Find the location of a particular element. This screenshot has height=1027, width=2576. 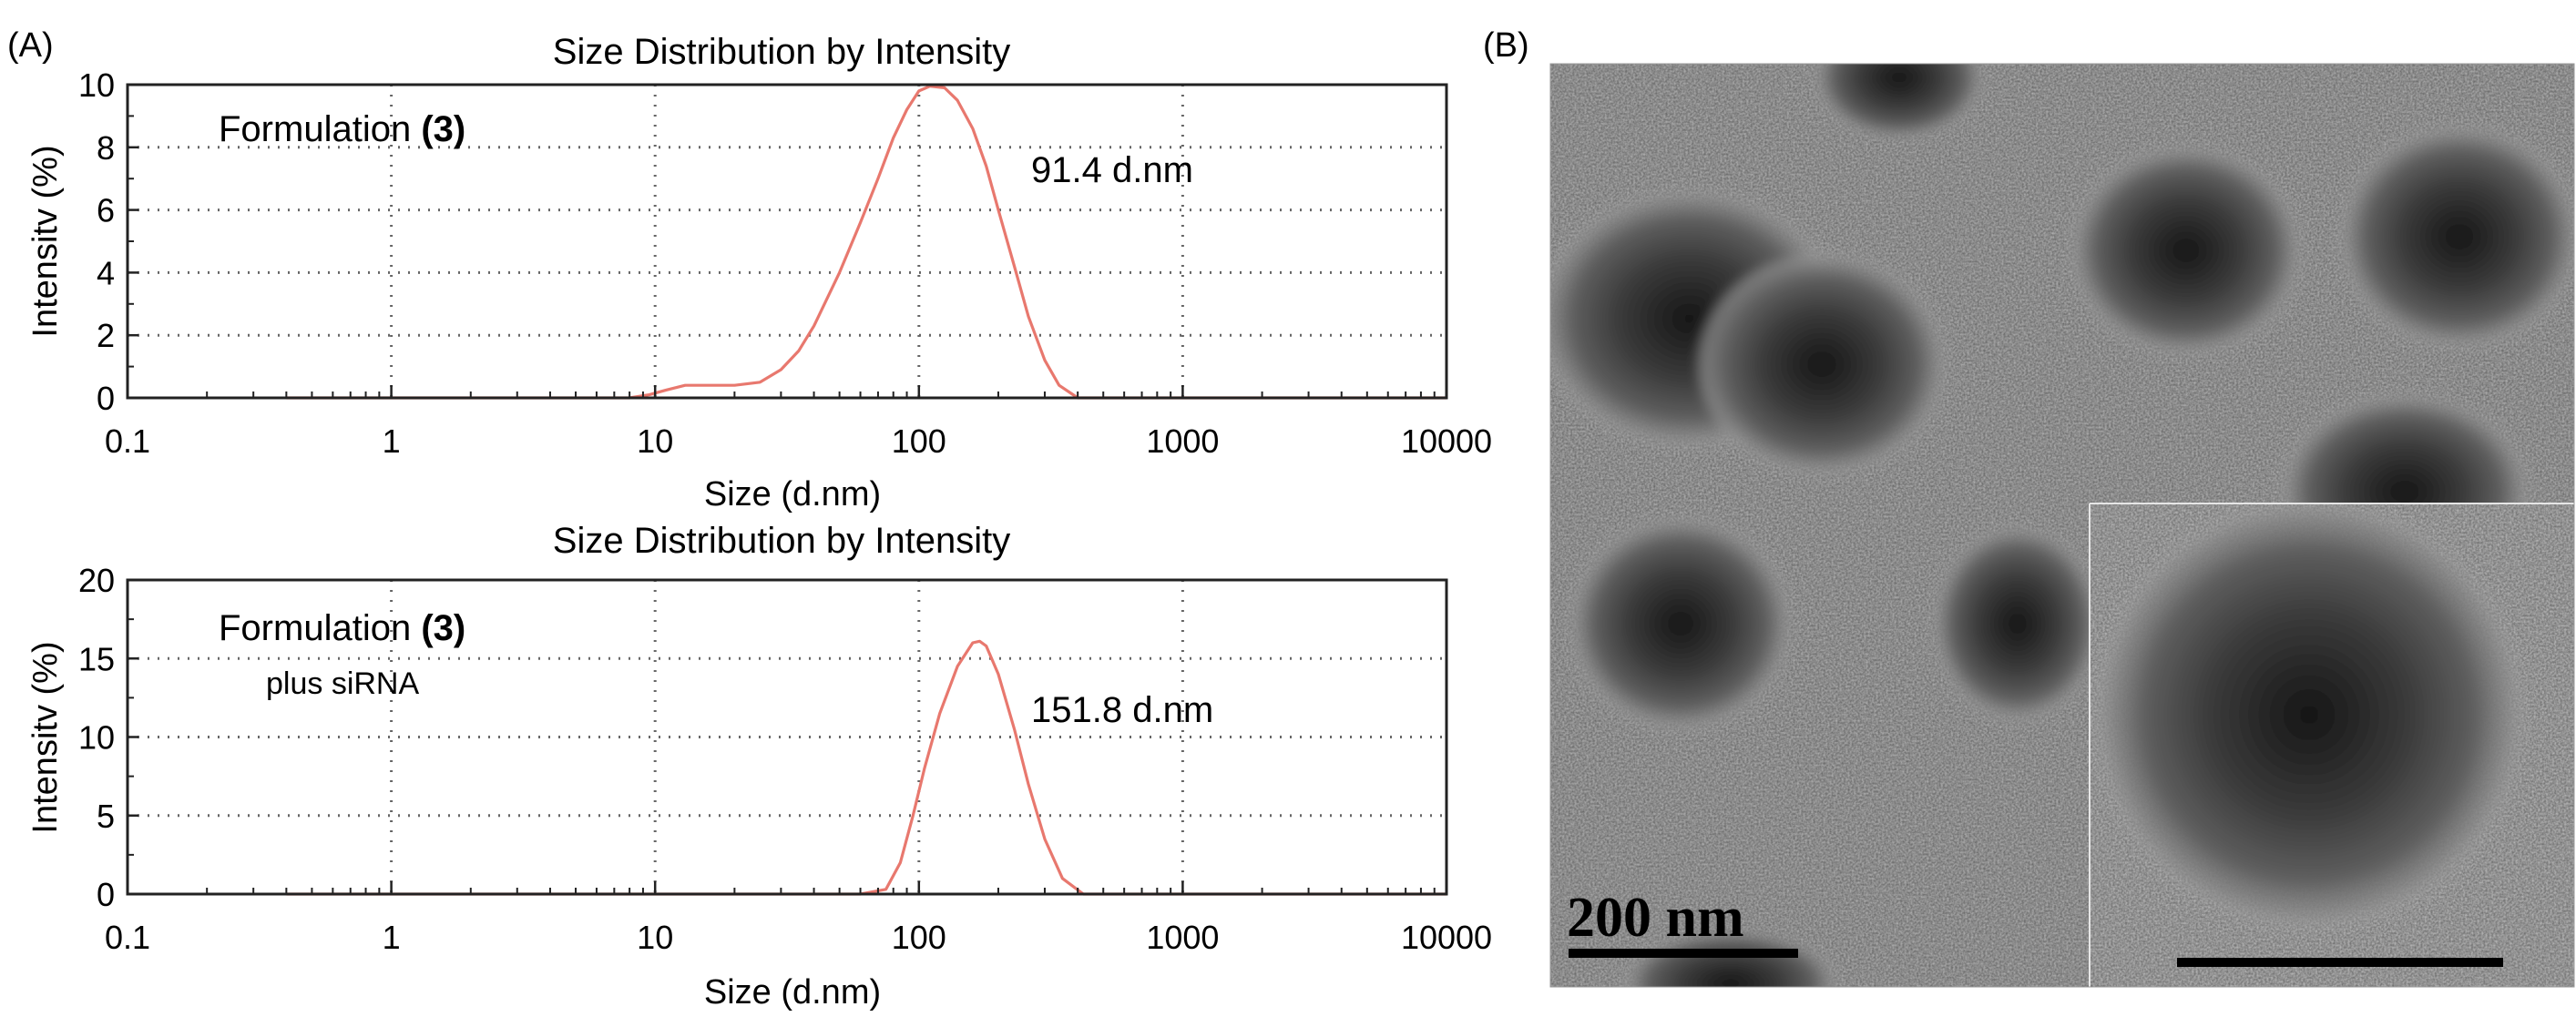

y-tick-label: 20 is located at coordinates (96, 580).